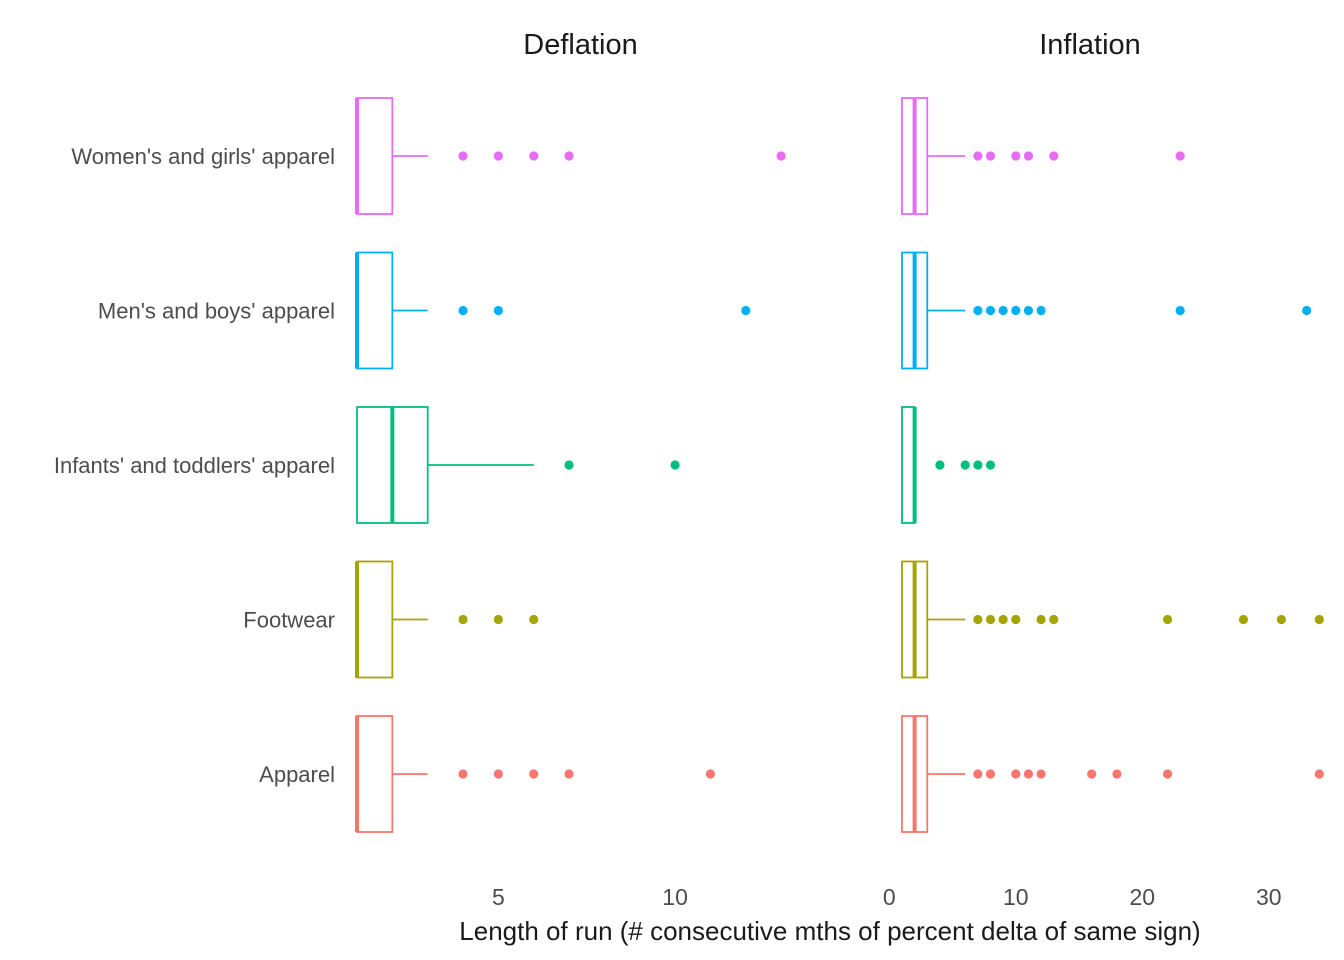 Image resolution: width=1344 pixels, height=960 pixels. What do you see at coordinates (580, 45) in the screenshot?
I see `facet-title-deflation: Deflation` at bounding box center [580, 45].